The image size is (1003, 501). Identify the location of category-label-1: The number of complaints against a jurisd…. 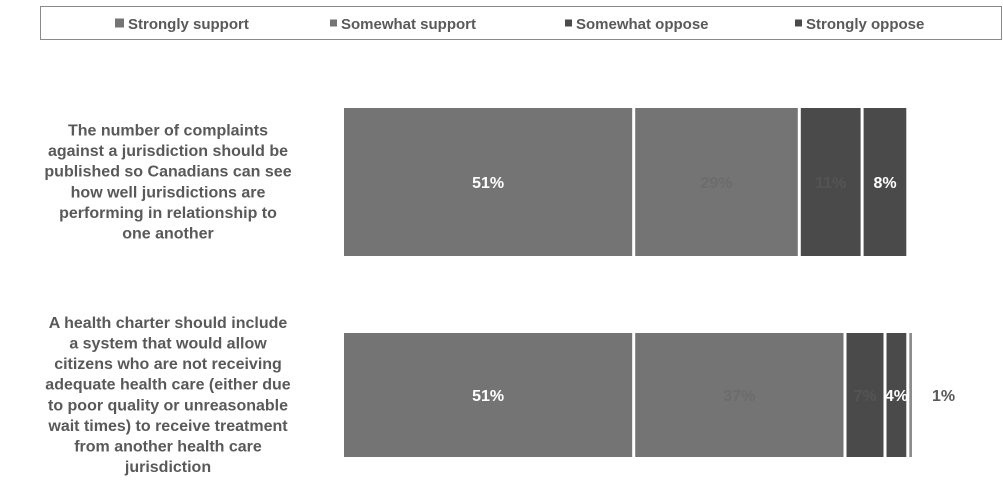
(167, 183).